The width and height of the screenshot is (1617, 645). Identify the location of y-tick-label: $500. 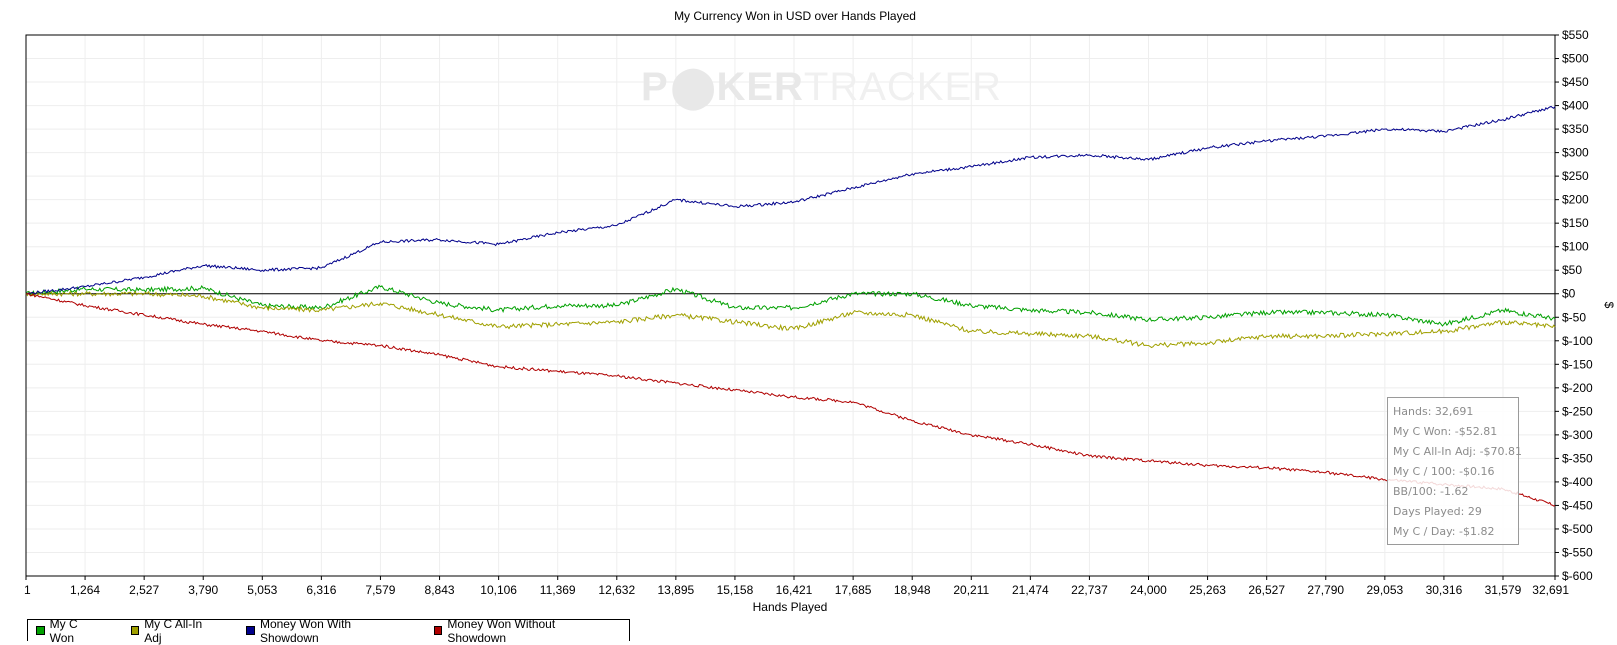
(1575, 59).